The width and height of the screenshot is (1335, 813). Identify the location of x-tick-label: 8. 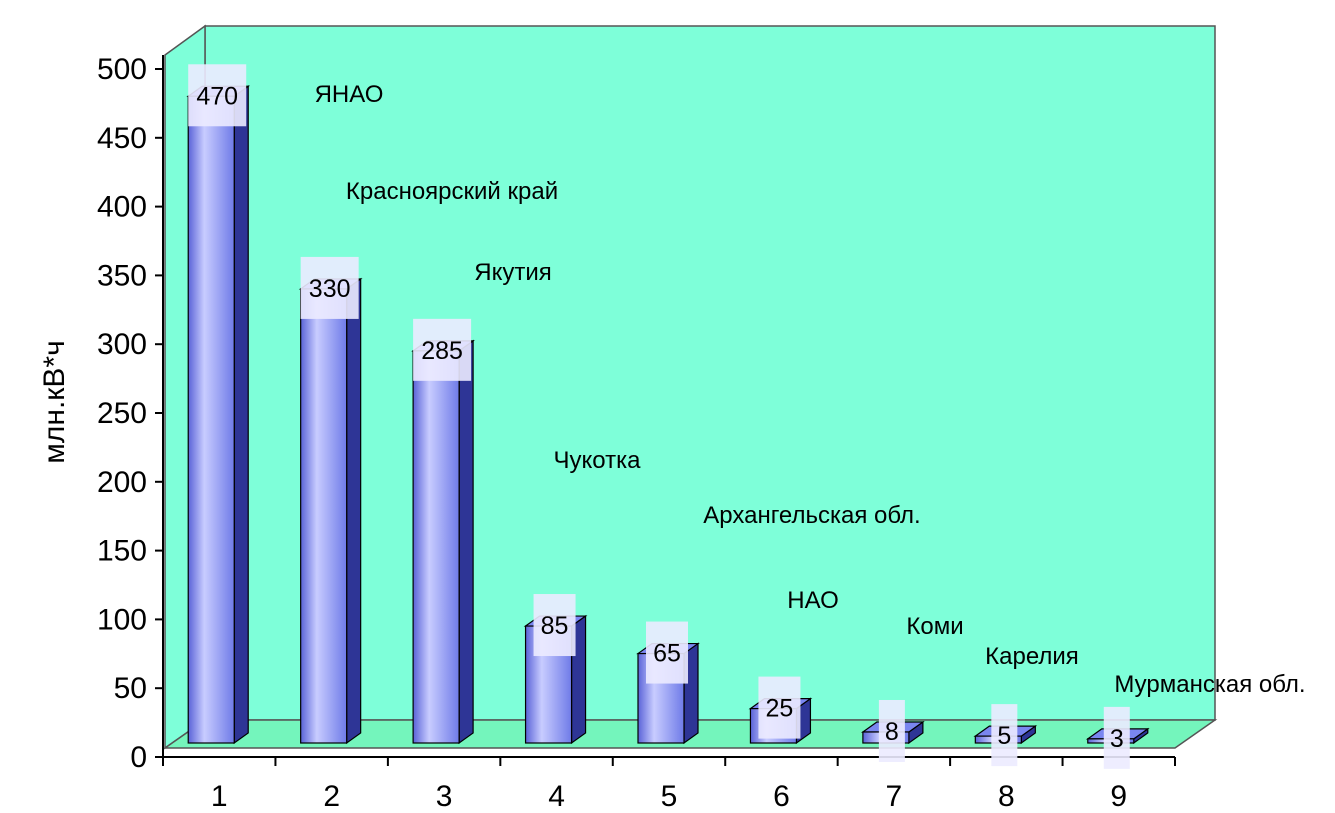
(1006, 796).